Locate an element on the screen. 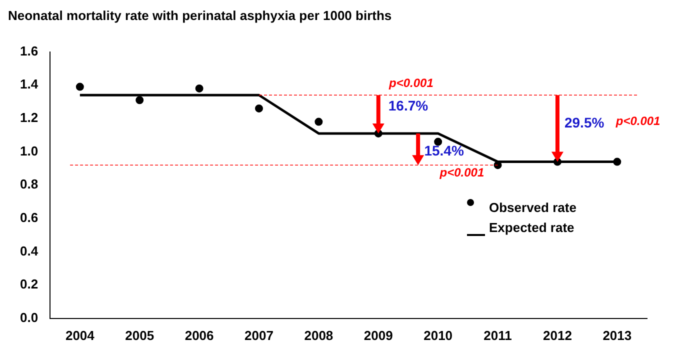 The image size is (685, 356). x-tick-label: 2012 is located at coordinates (557, 335).